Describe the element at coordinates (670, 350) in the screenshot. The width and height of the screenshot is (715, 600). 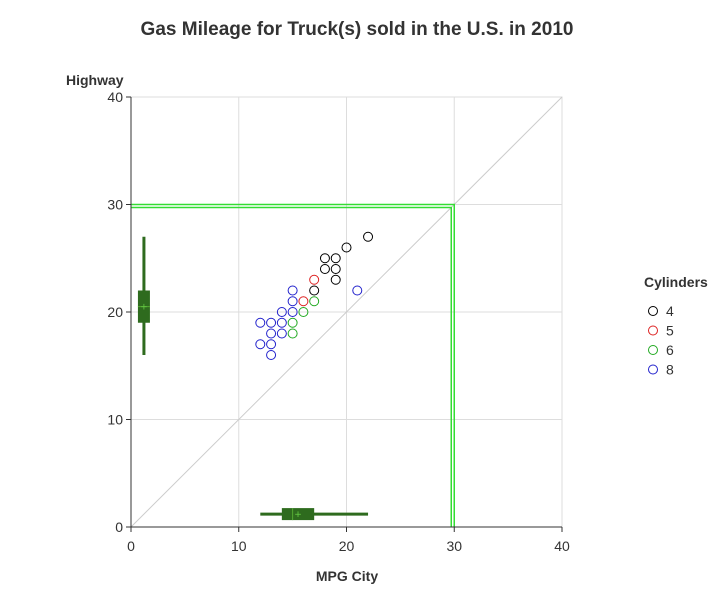
I see `legend-label-cyl-6: 6` at that location.